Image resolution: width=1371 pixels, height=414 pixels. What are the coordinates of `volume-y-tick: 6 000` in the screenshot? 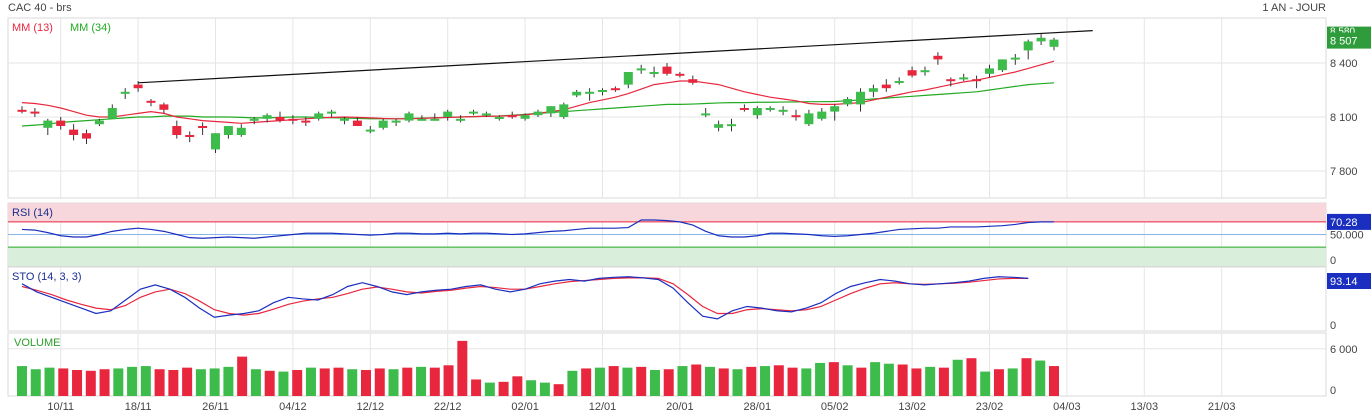 It's located at (1344, 350).